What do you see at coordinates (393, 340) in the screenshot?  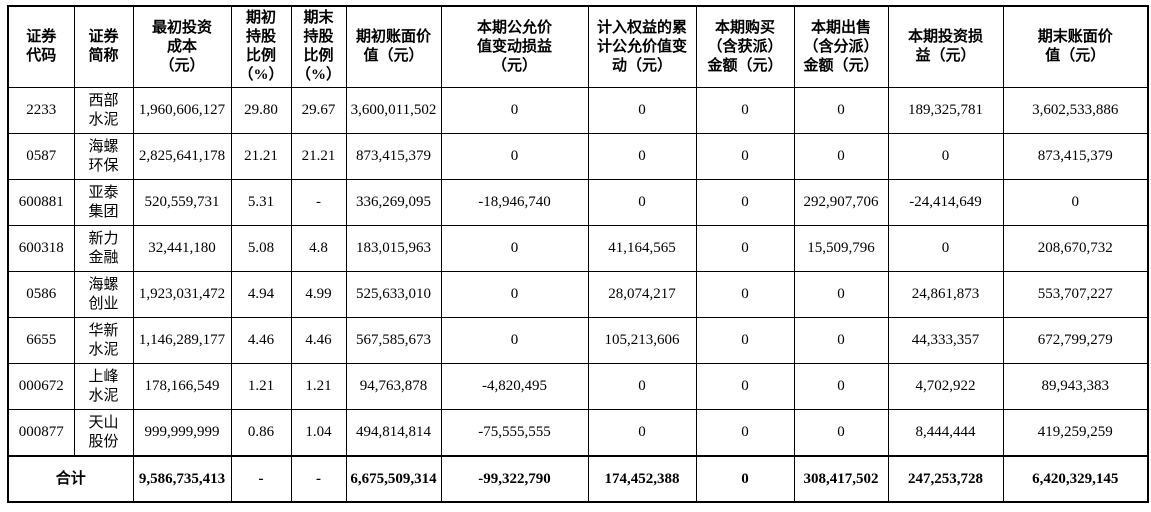 I see `cell-beginning-book-value: 567,585,673` at bounding box center [393, 340].